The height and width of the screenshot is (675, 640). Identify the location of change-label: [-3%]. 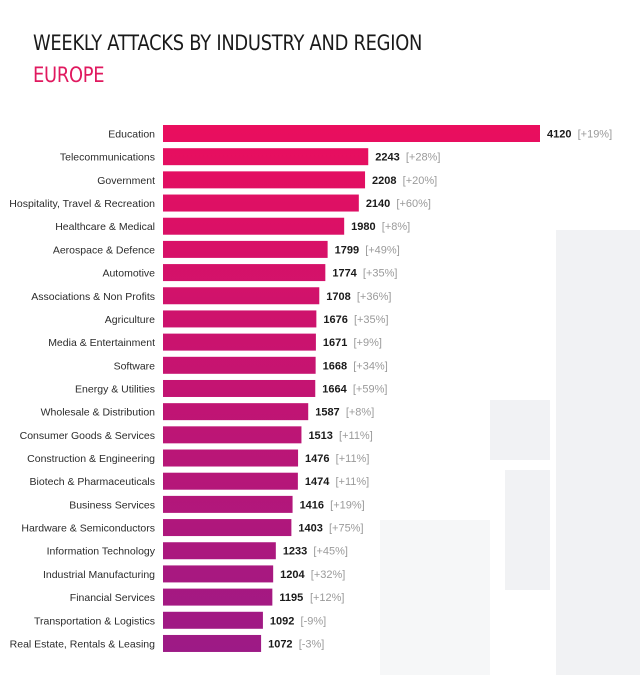
(312, 644).